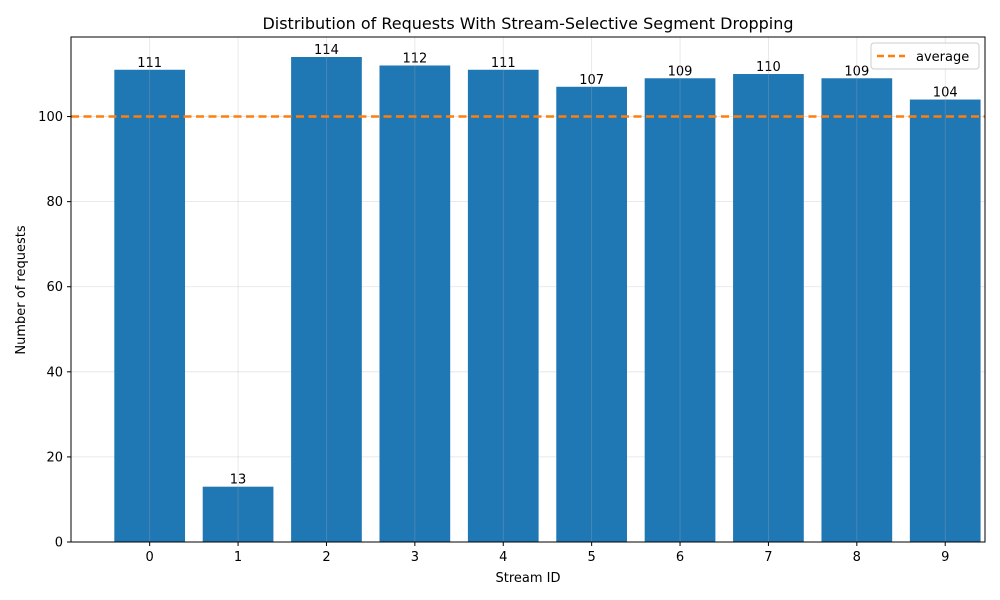 This screenshot has height=600, width=1000. Describe the element at coordinates (768, 557) in the screenshot. I see `x-tick-label: 7` at that location.